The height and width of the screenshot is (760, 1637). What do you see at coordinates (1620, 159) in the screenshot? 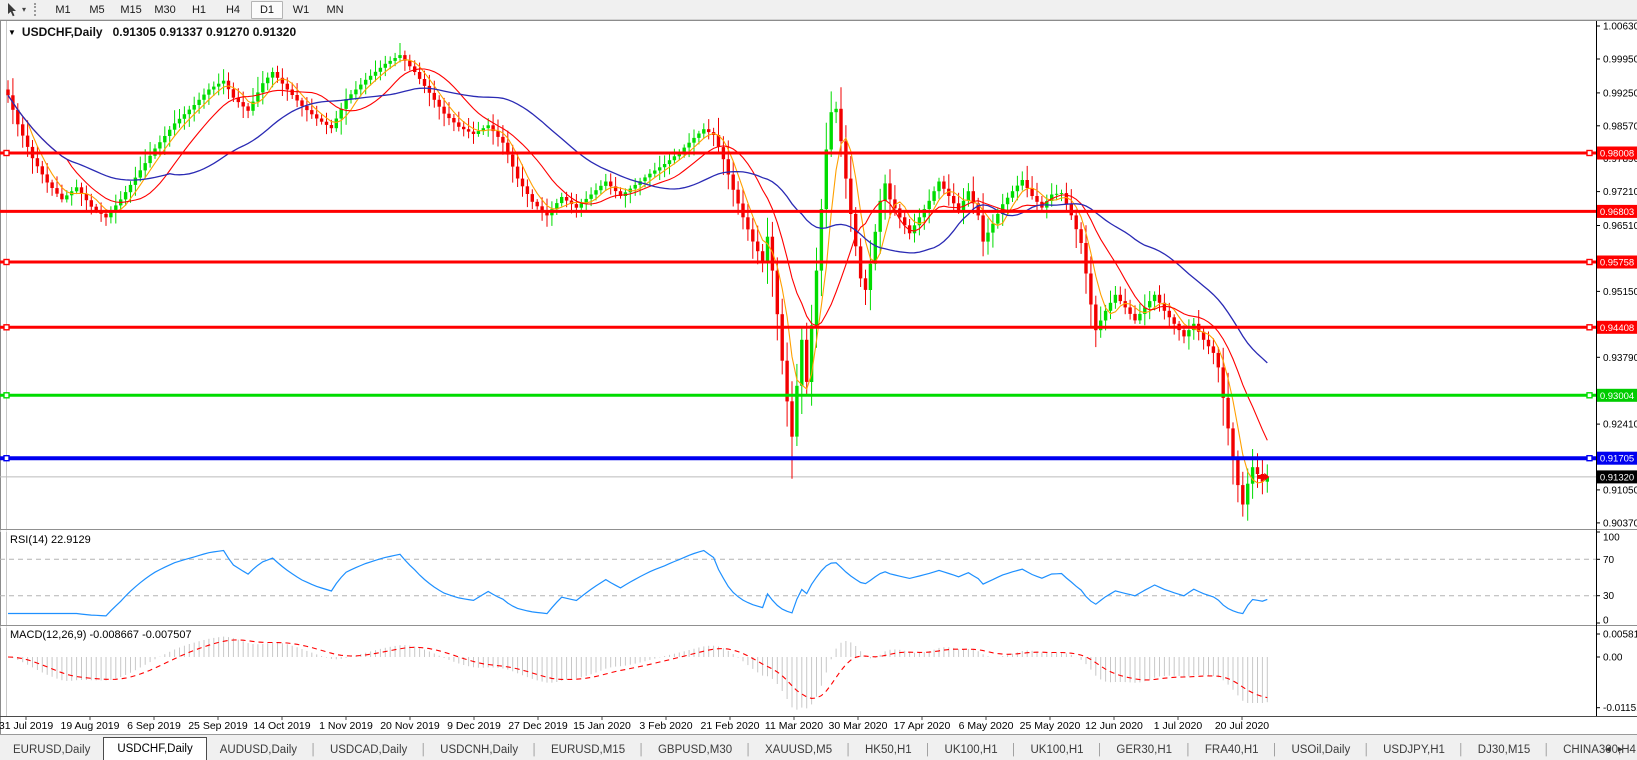
I see `svg-text: 0.97890` at bounding box center [1620, 159].